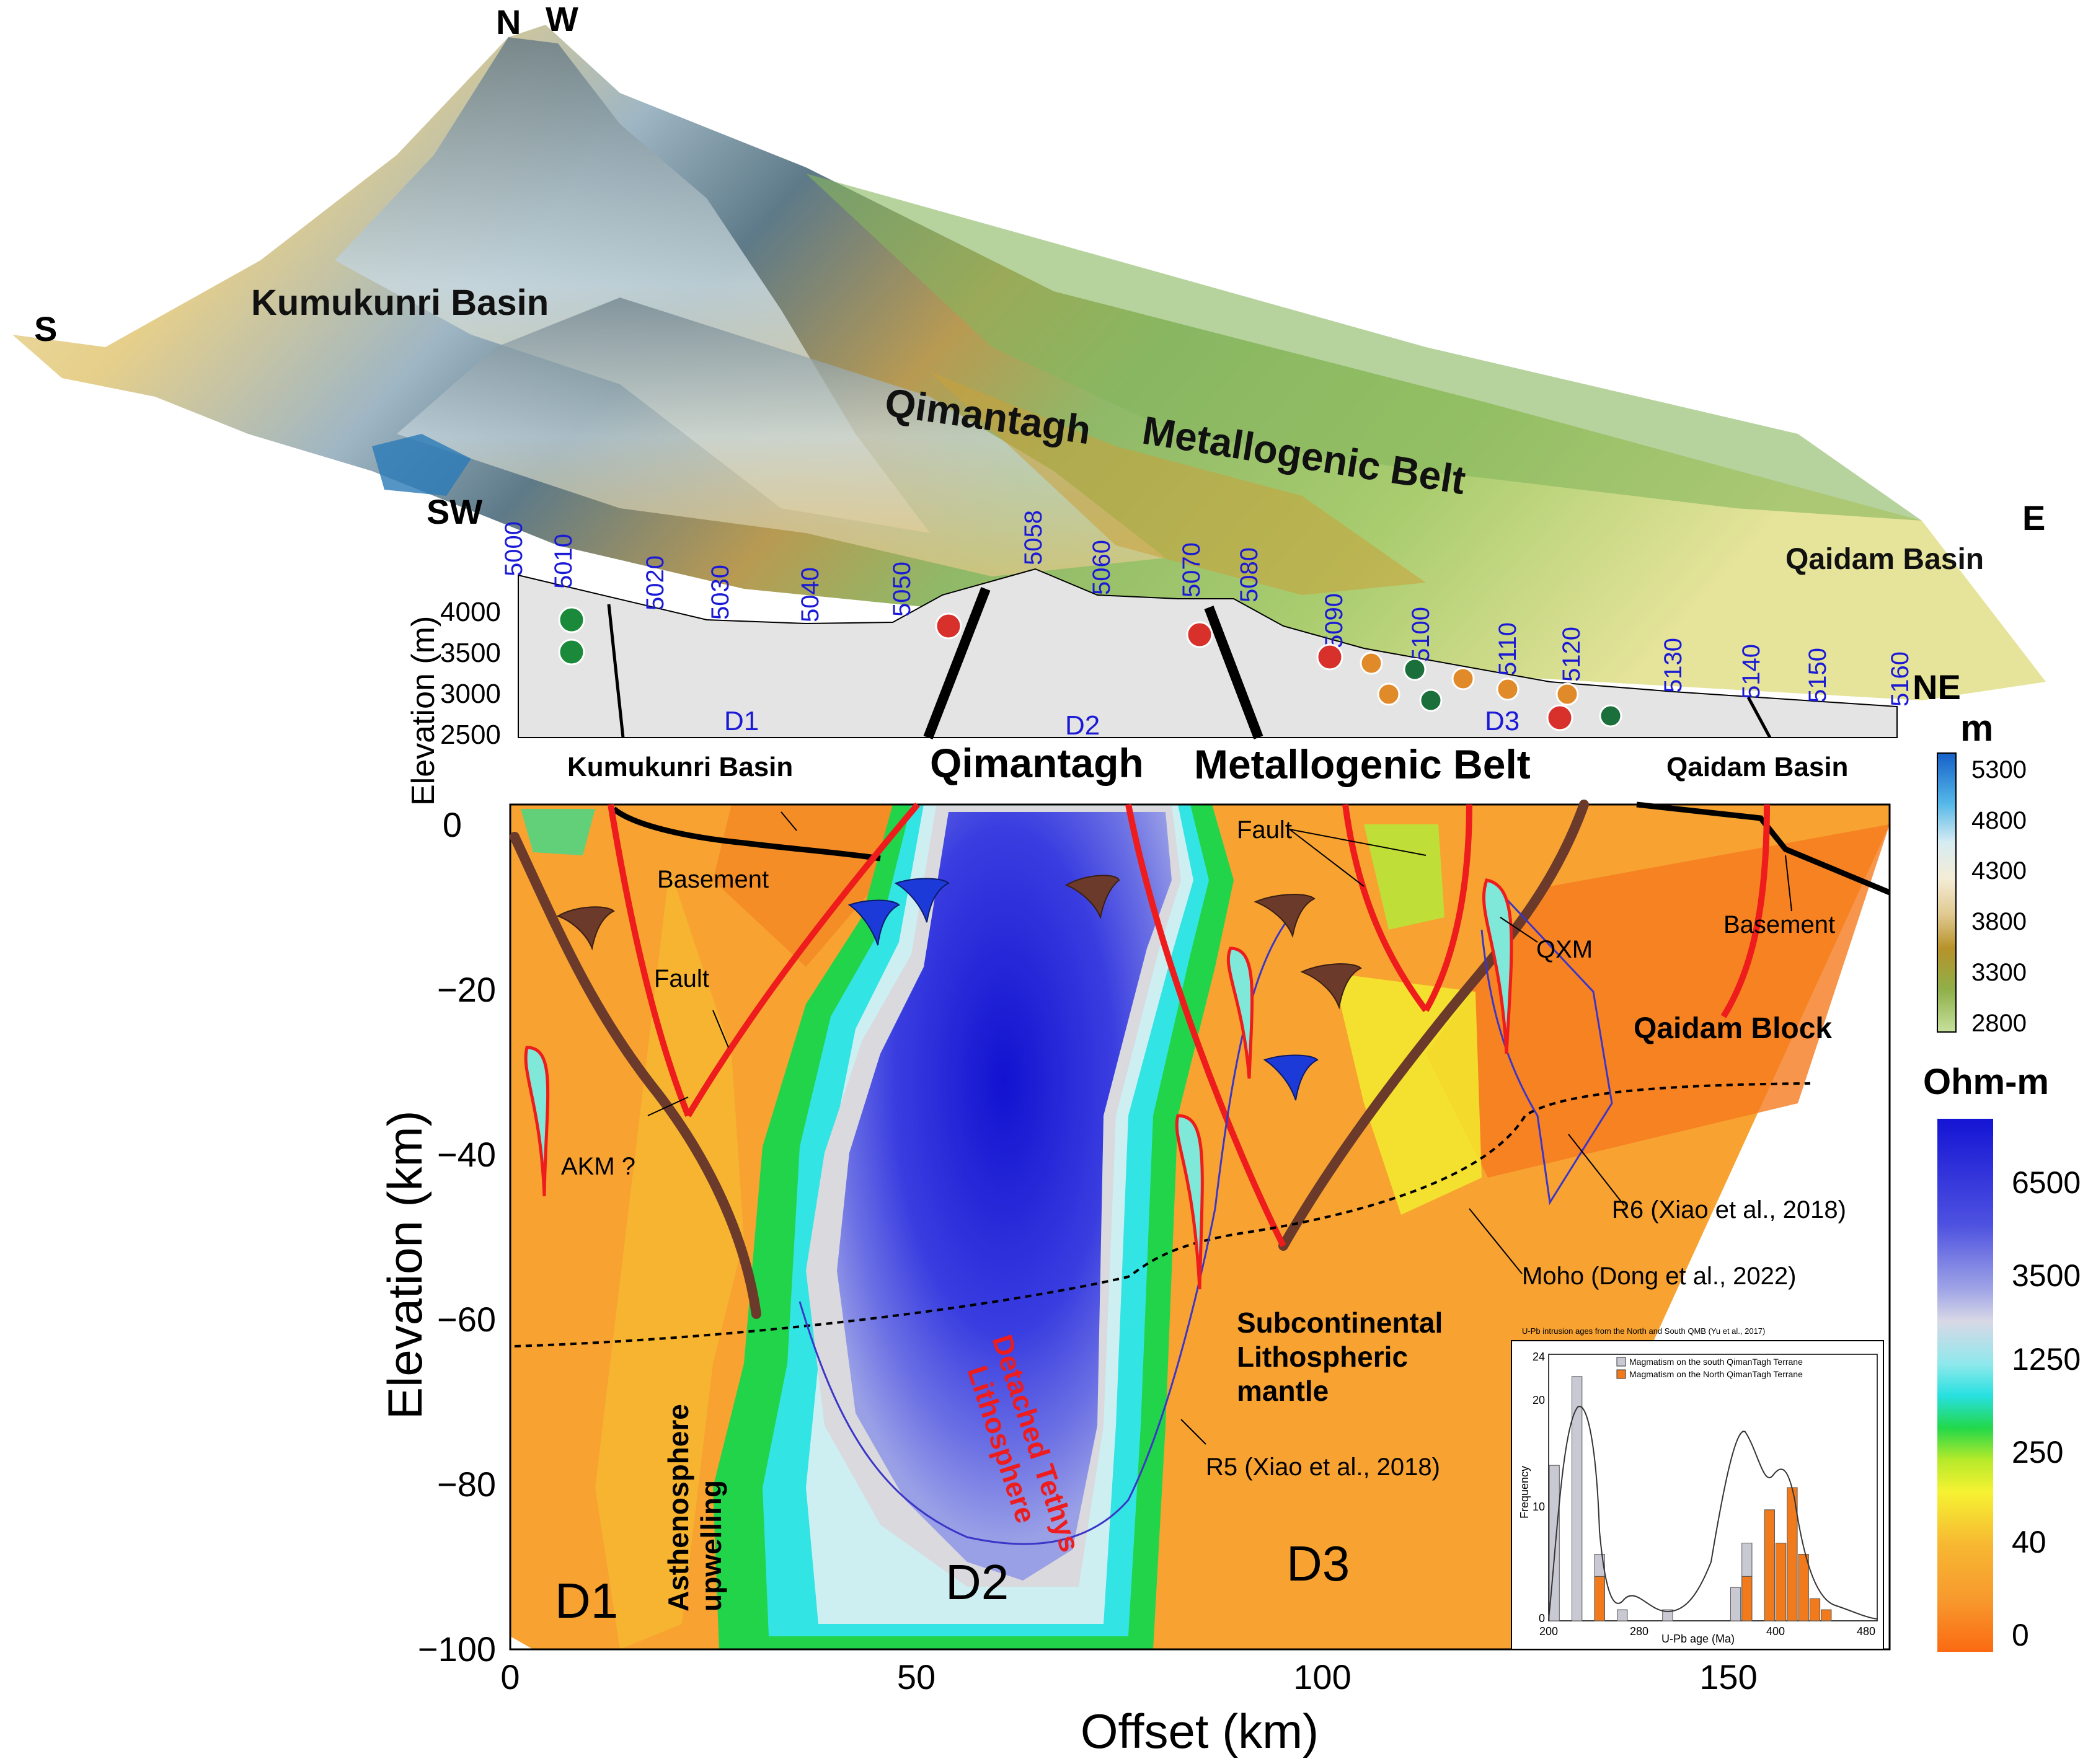  Describe the element at coordinates (680, 767) in the screenshot. I see `profile-title-kumukunri: Kumukunri Basin` at that location.